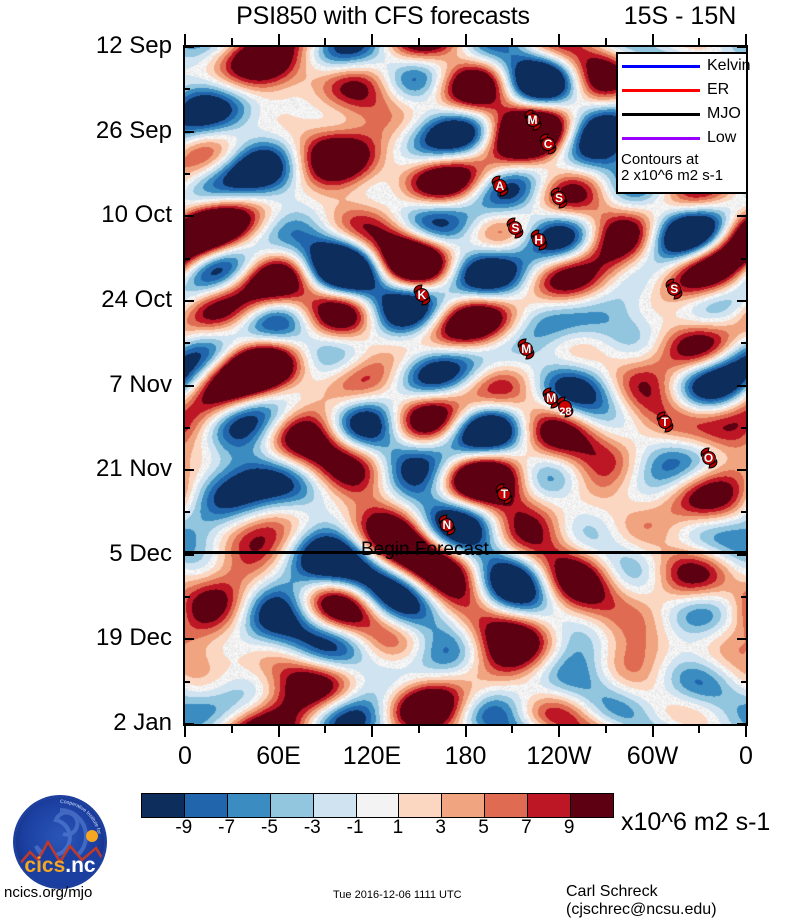 The image size is (809, 919). I want to click on y-axis-tick-label: 26 Sep, so click(133, 130).